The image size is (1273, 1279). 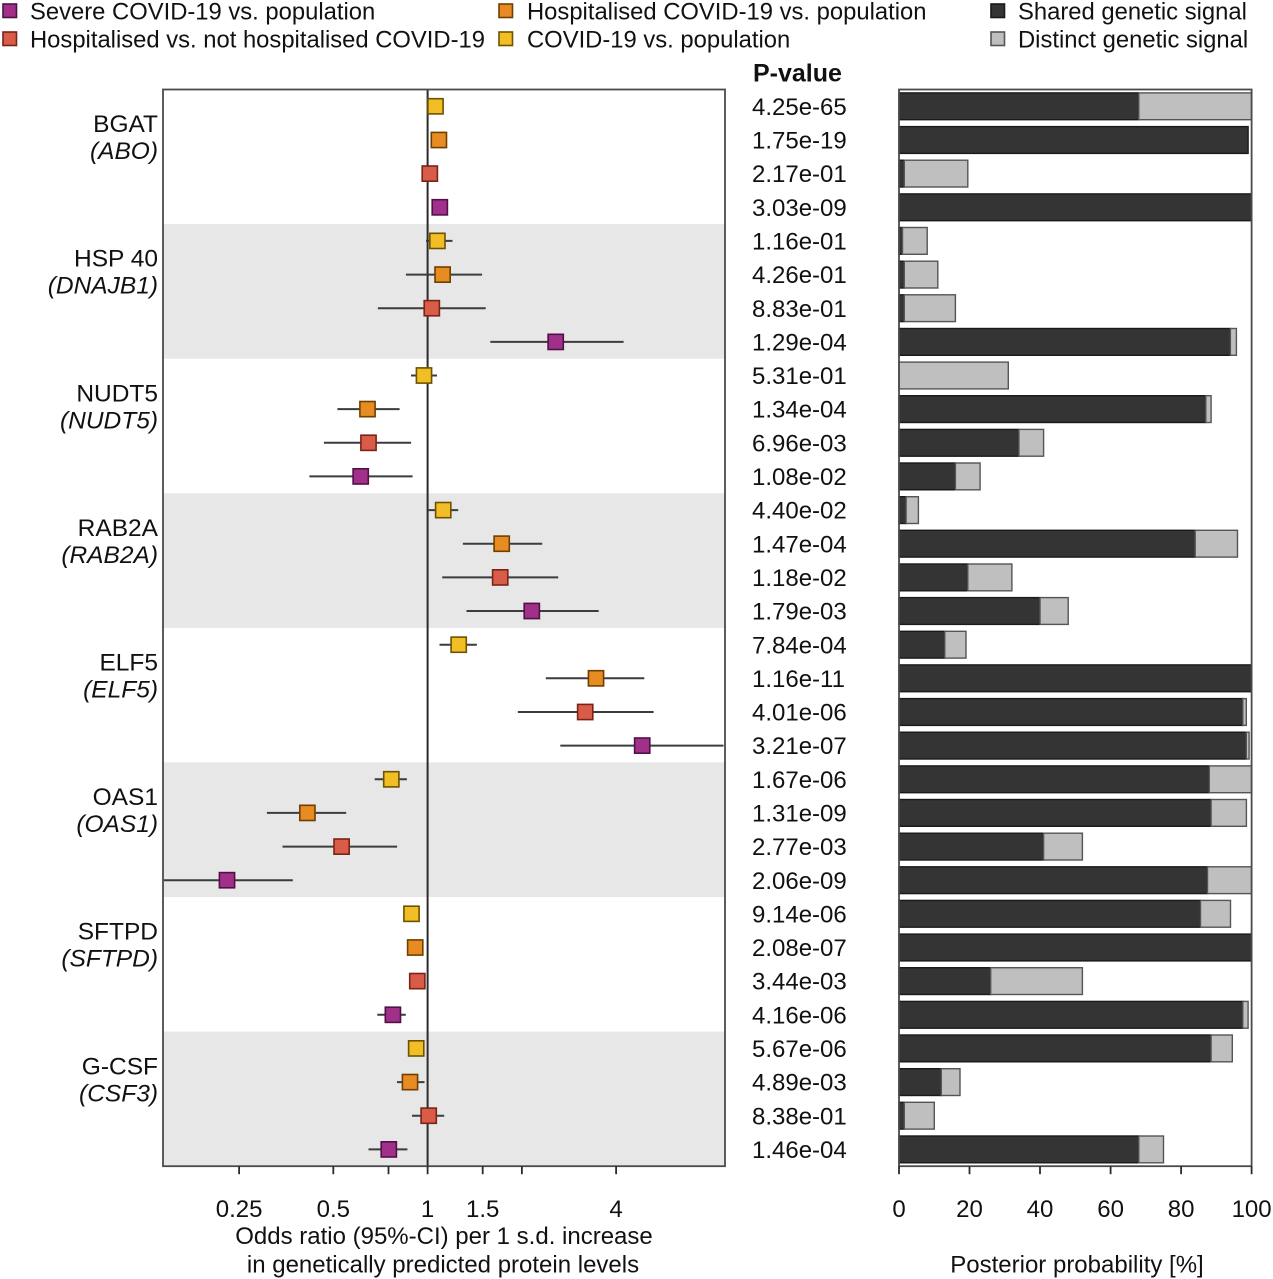 I want to click on svg-text: 2.17e-01, so click(x=799, y=174).